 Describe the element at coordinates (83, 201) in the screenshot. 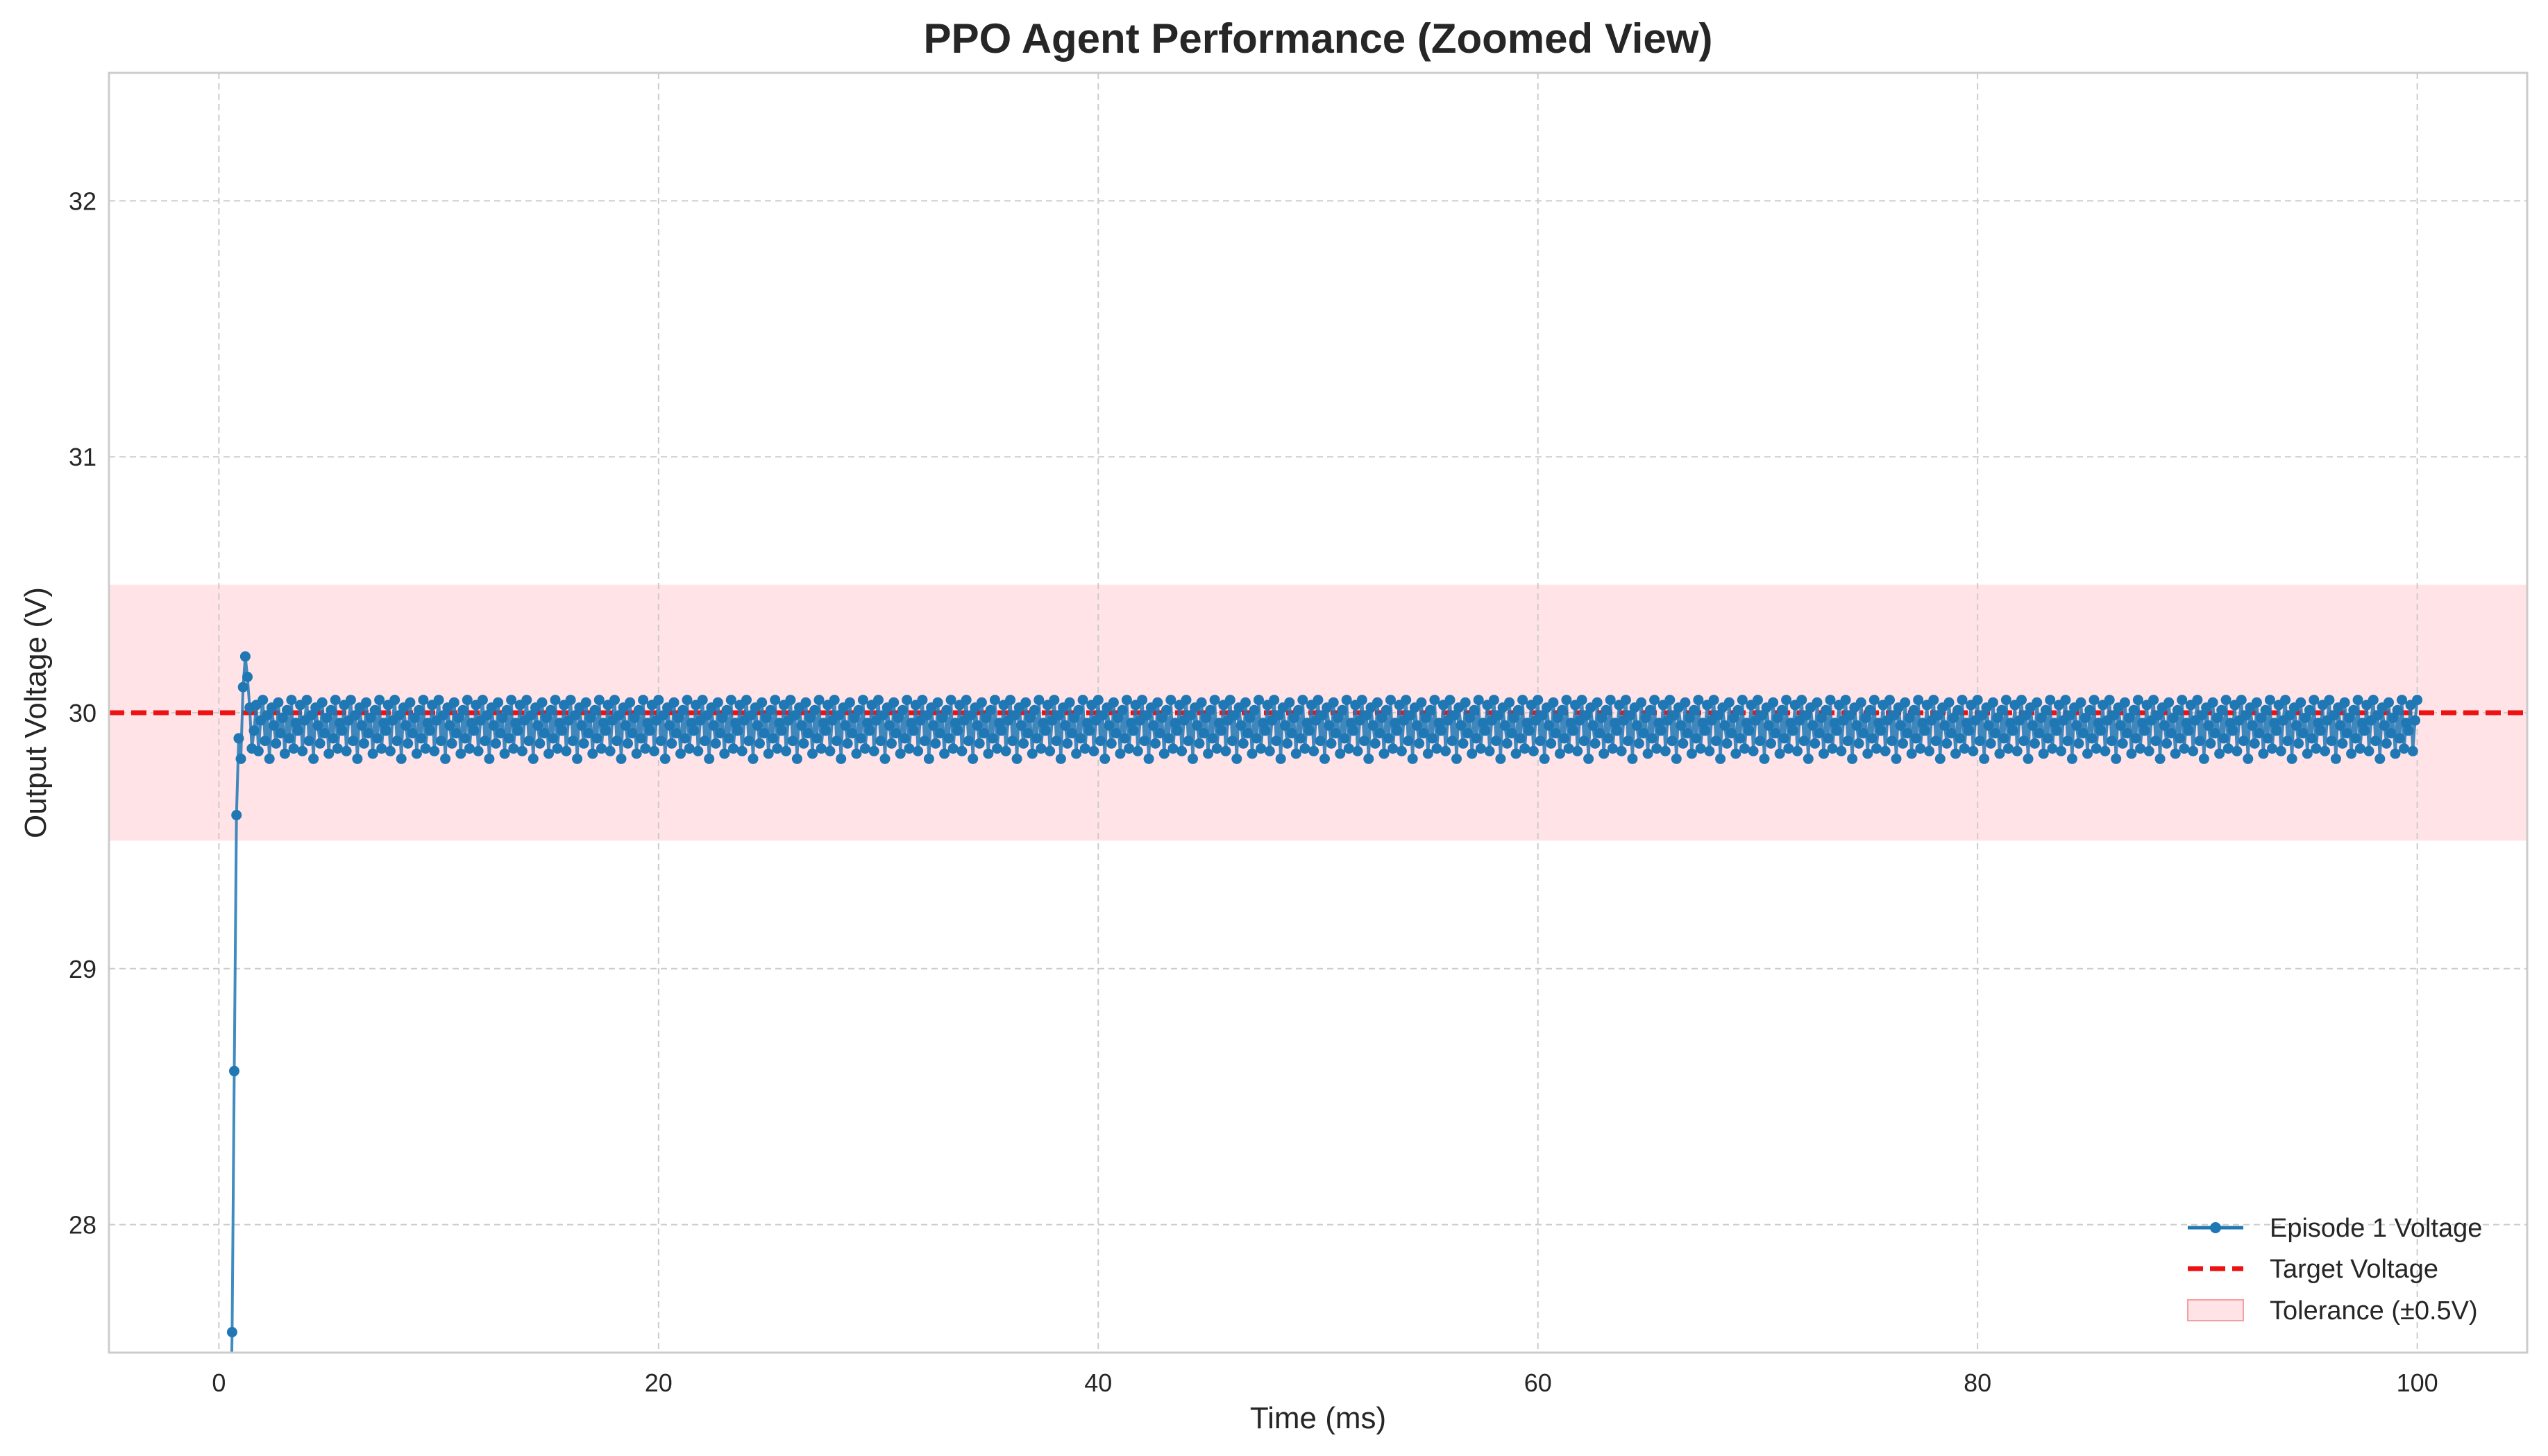

I see `y-tick-label: 32` at that location.